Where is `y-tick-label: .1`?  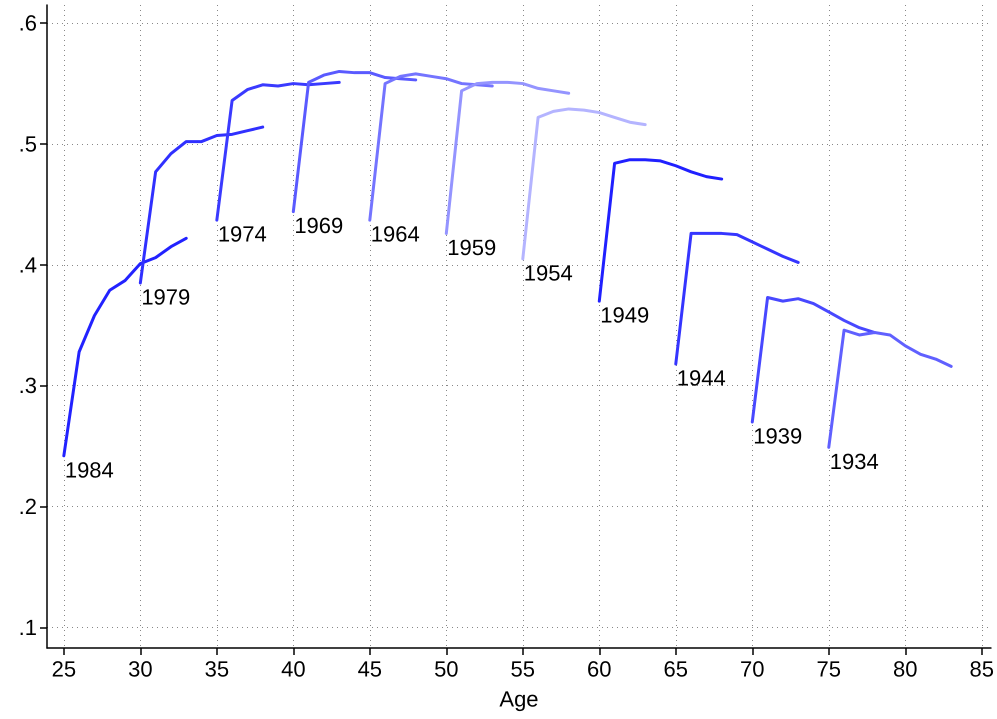 y-tick-label: .1 is located at coordinates (27, 627).